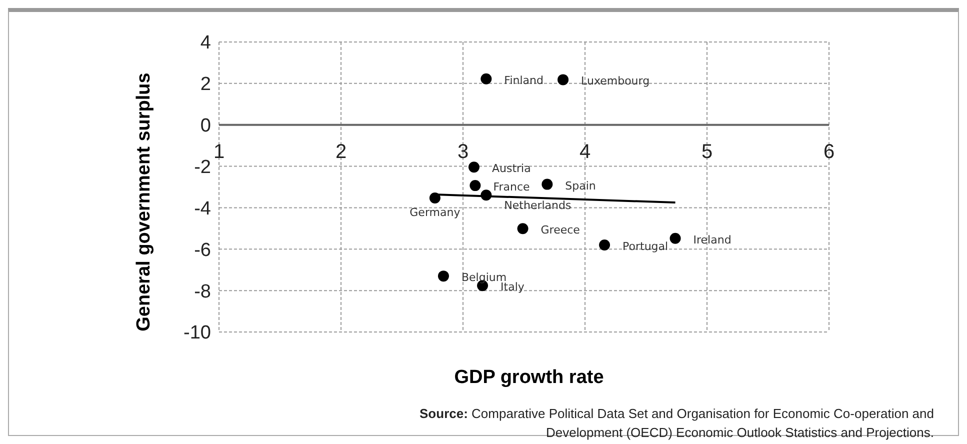 This screenshot has height=444, width=967. Describe the element at coordinates (524, 80) in the screenshot. I see `annotation: Finland` at that location.